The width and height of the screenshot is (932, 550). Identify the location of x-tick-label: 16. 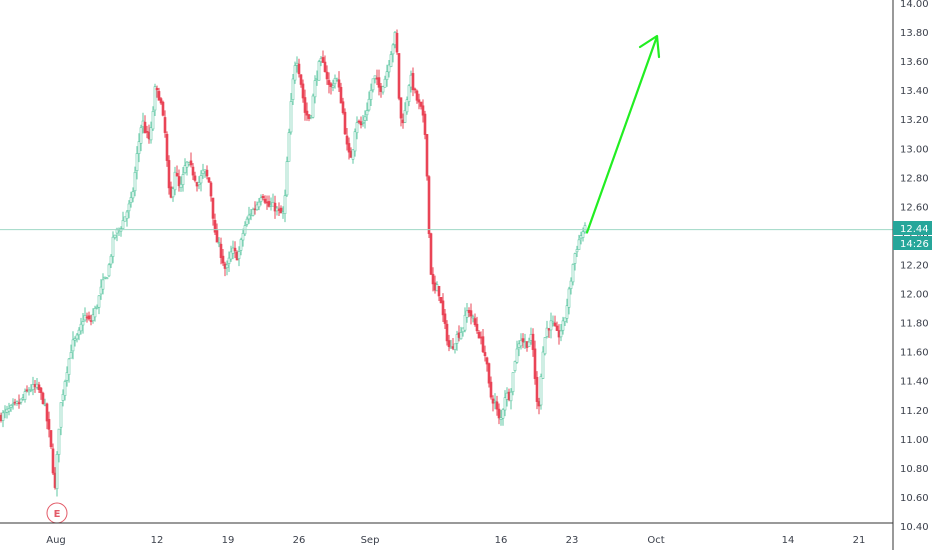
(501, 540).